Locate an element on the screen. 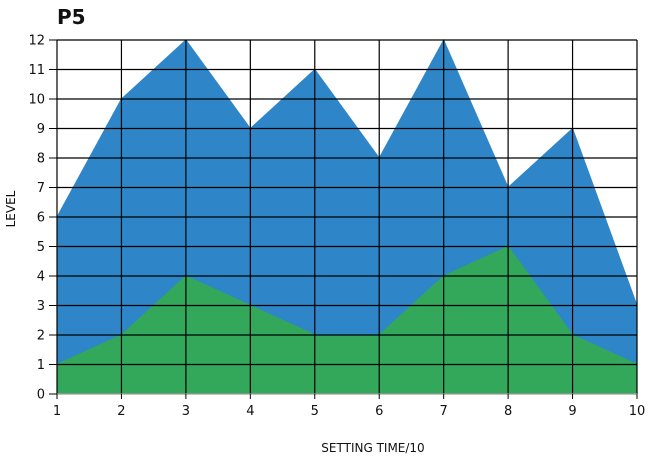 Image resolution: width=648 pixels, height=459 pixels. y-tick-label-11: 11 is located at coordinates (36, 70).